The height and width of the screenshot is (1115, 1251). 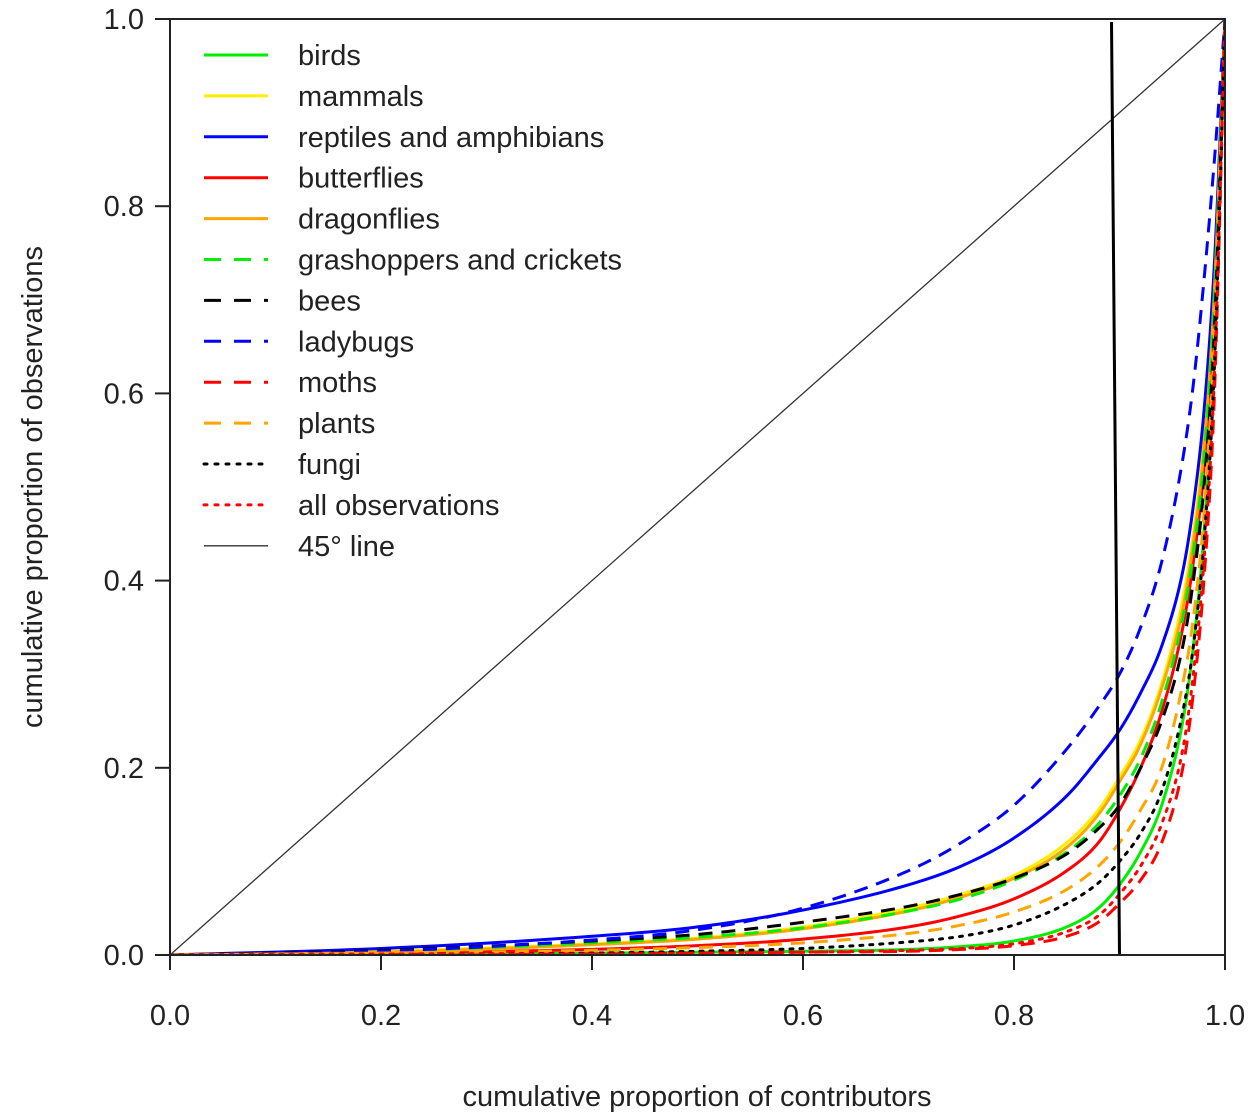 I want to click on y-axis-title: cumulative proportion of observations, so click(x=33, y=487).